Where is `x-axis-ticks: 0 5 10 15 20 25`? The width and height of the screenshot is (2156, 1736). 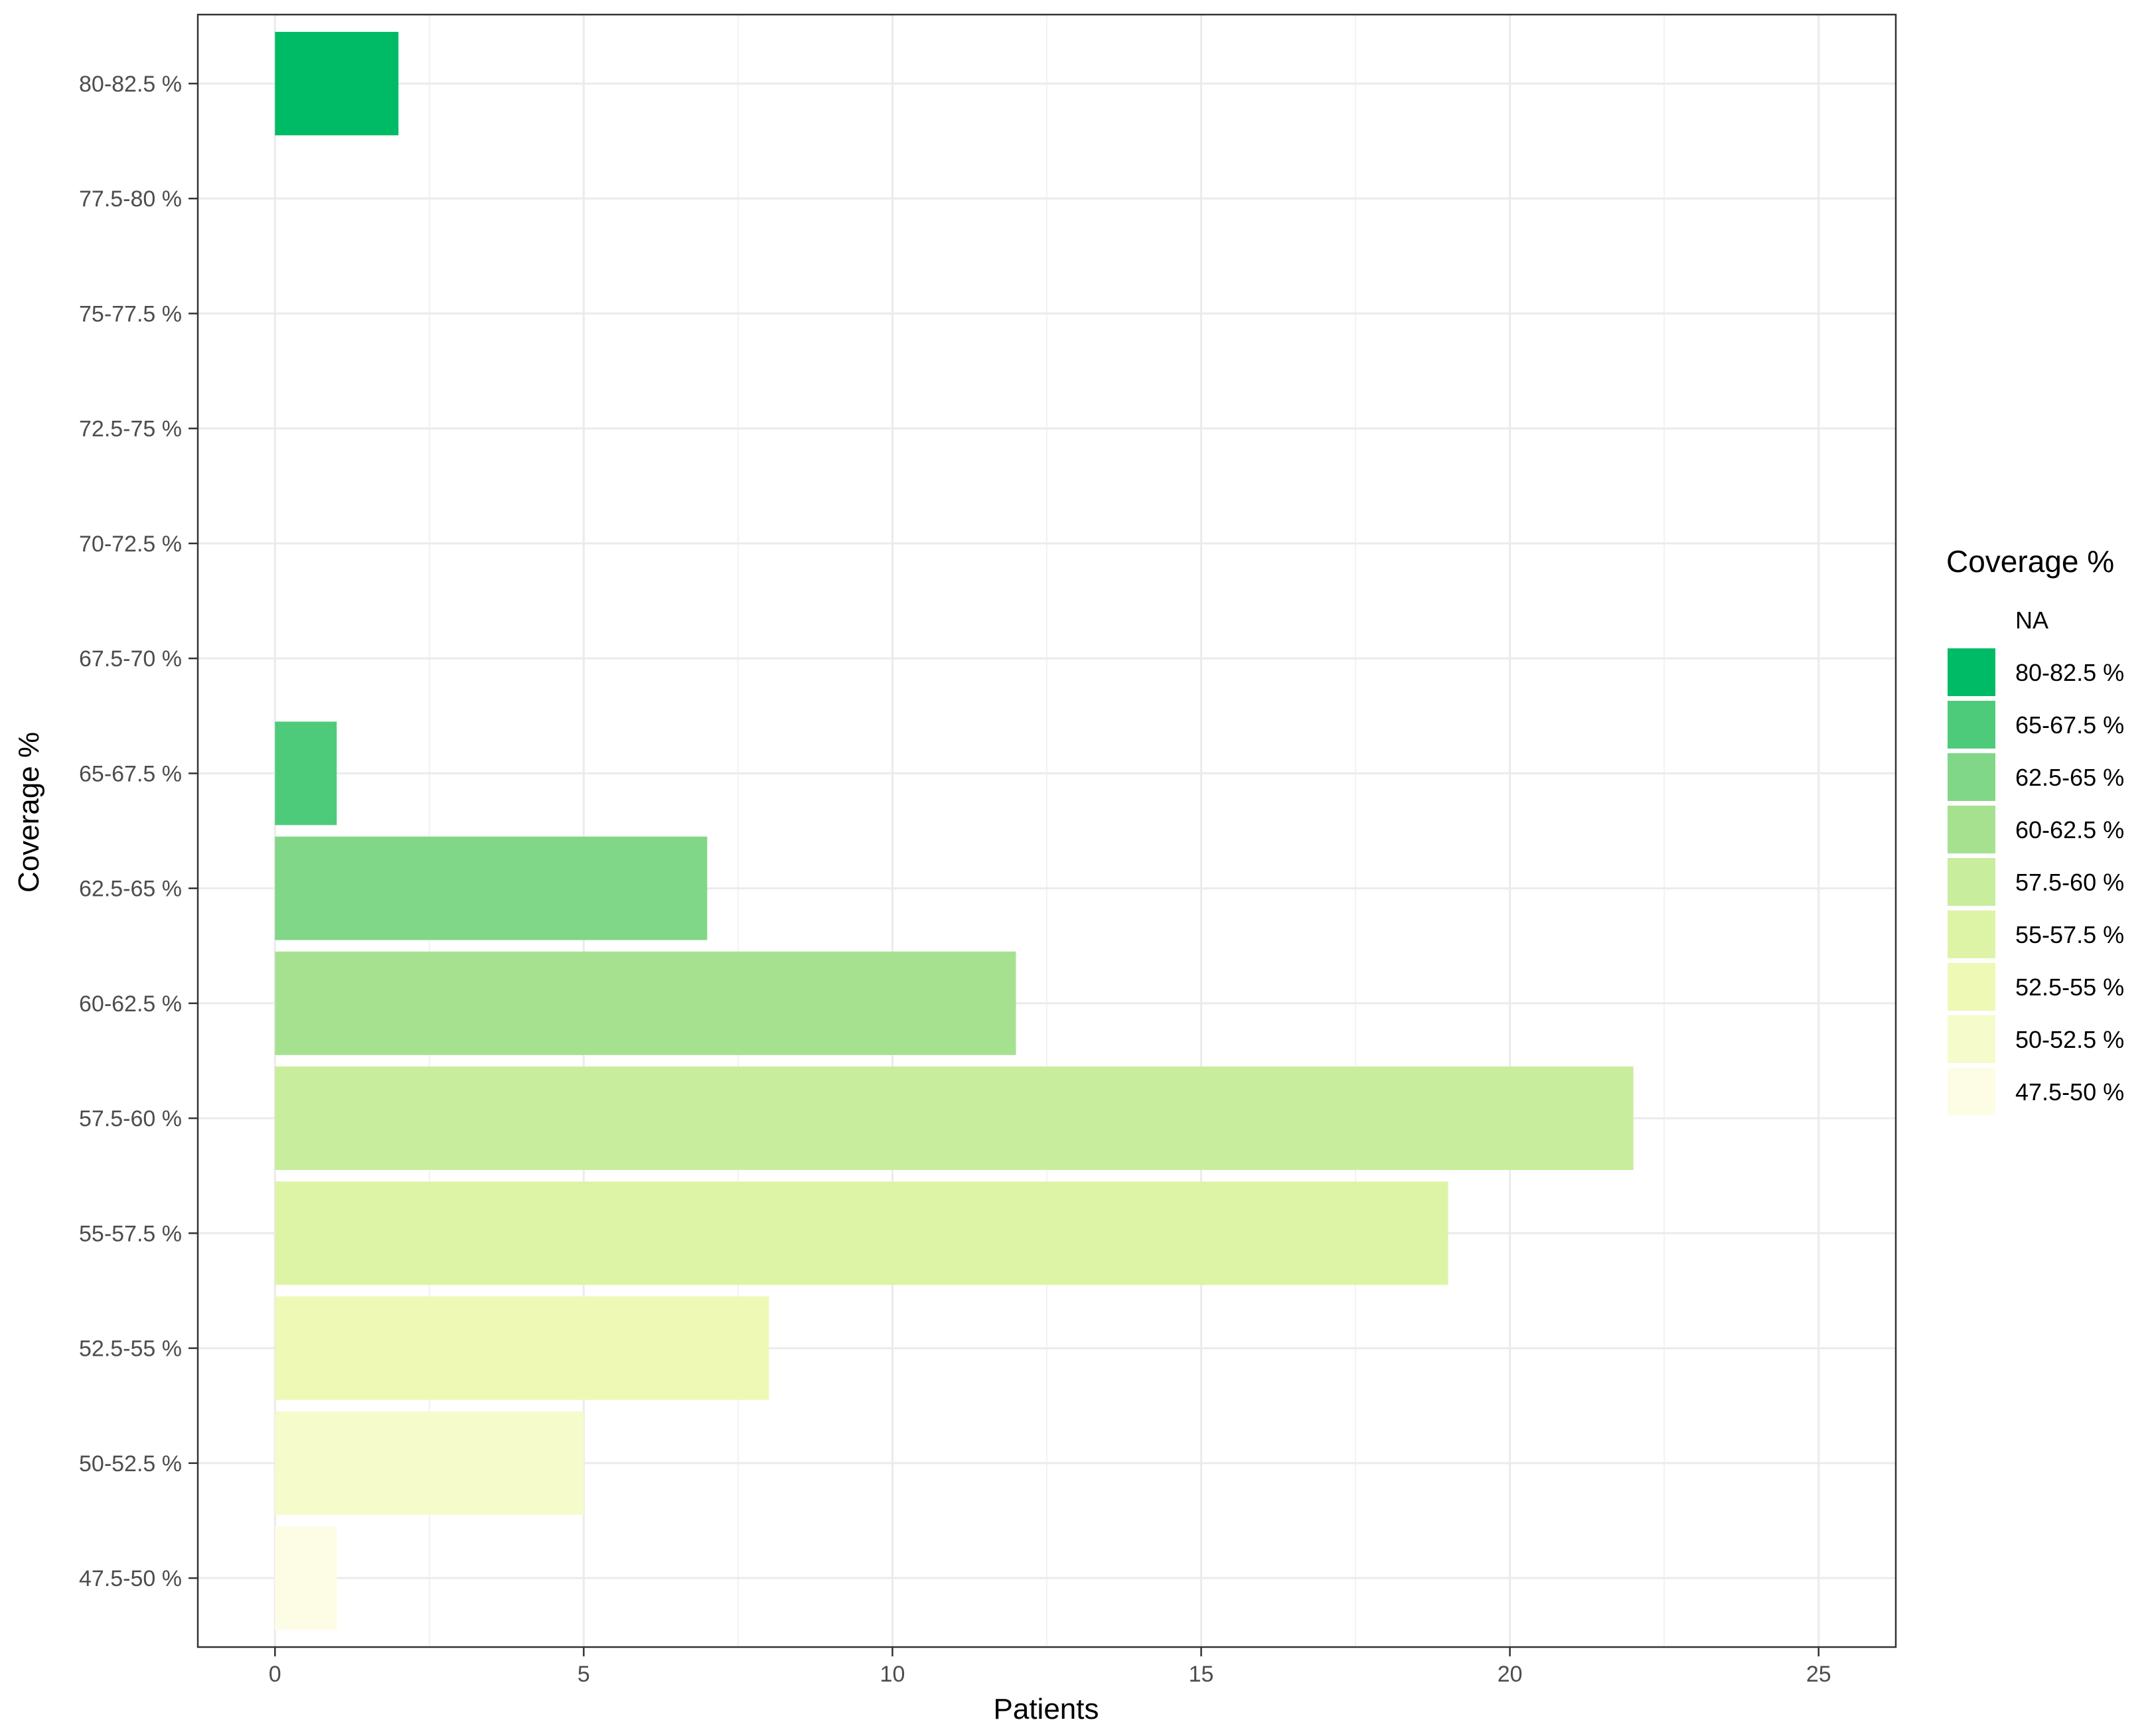
x-axis-ticks: 0 5 10 15 20 25 is located at coordinates (1050, 1667).